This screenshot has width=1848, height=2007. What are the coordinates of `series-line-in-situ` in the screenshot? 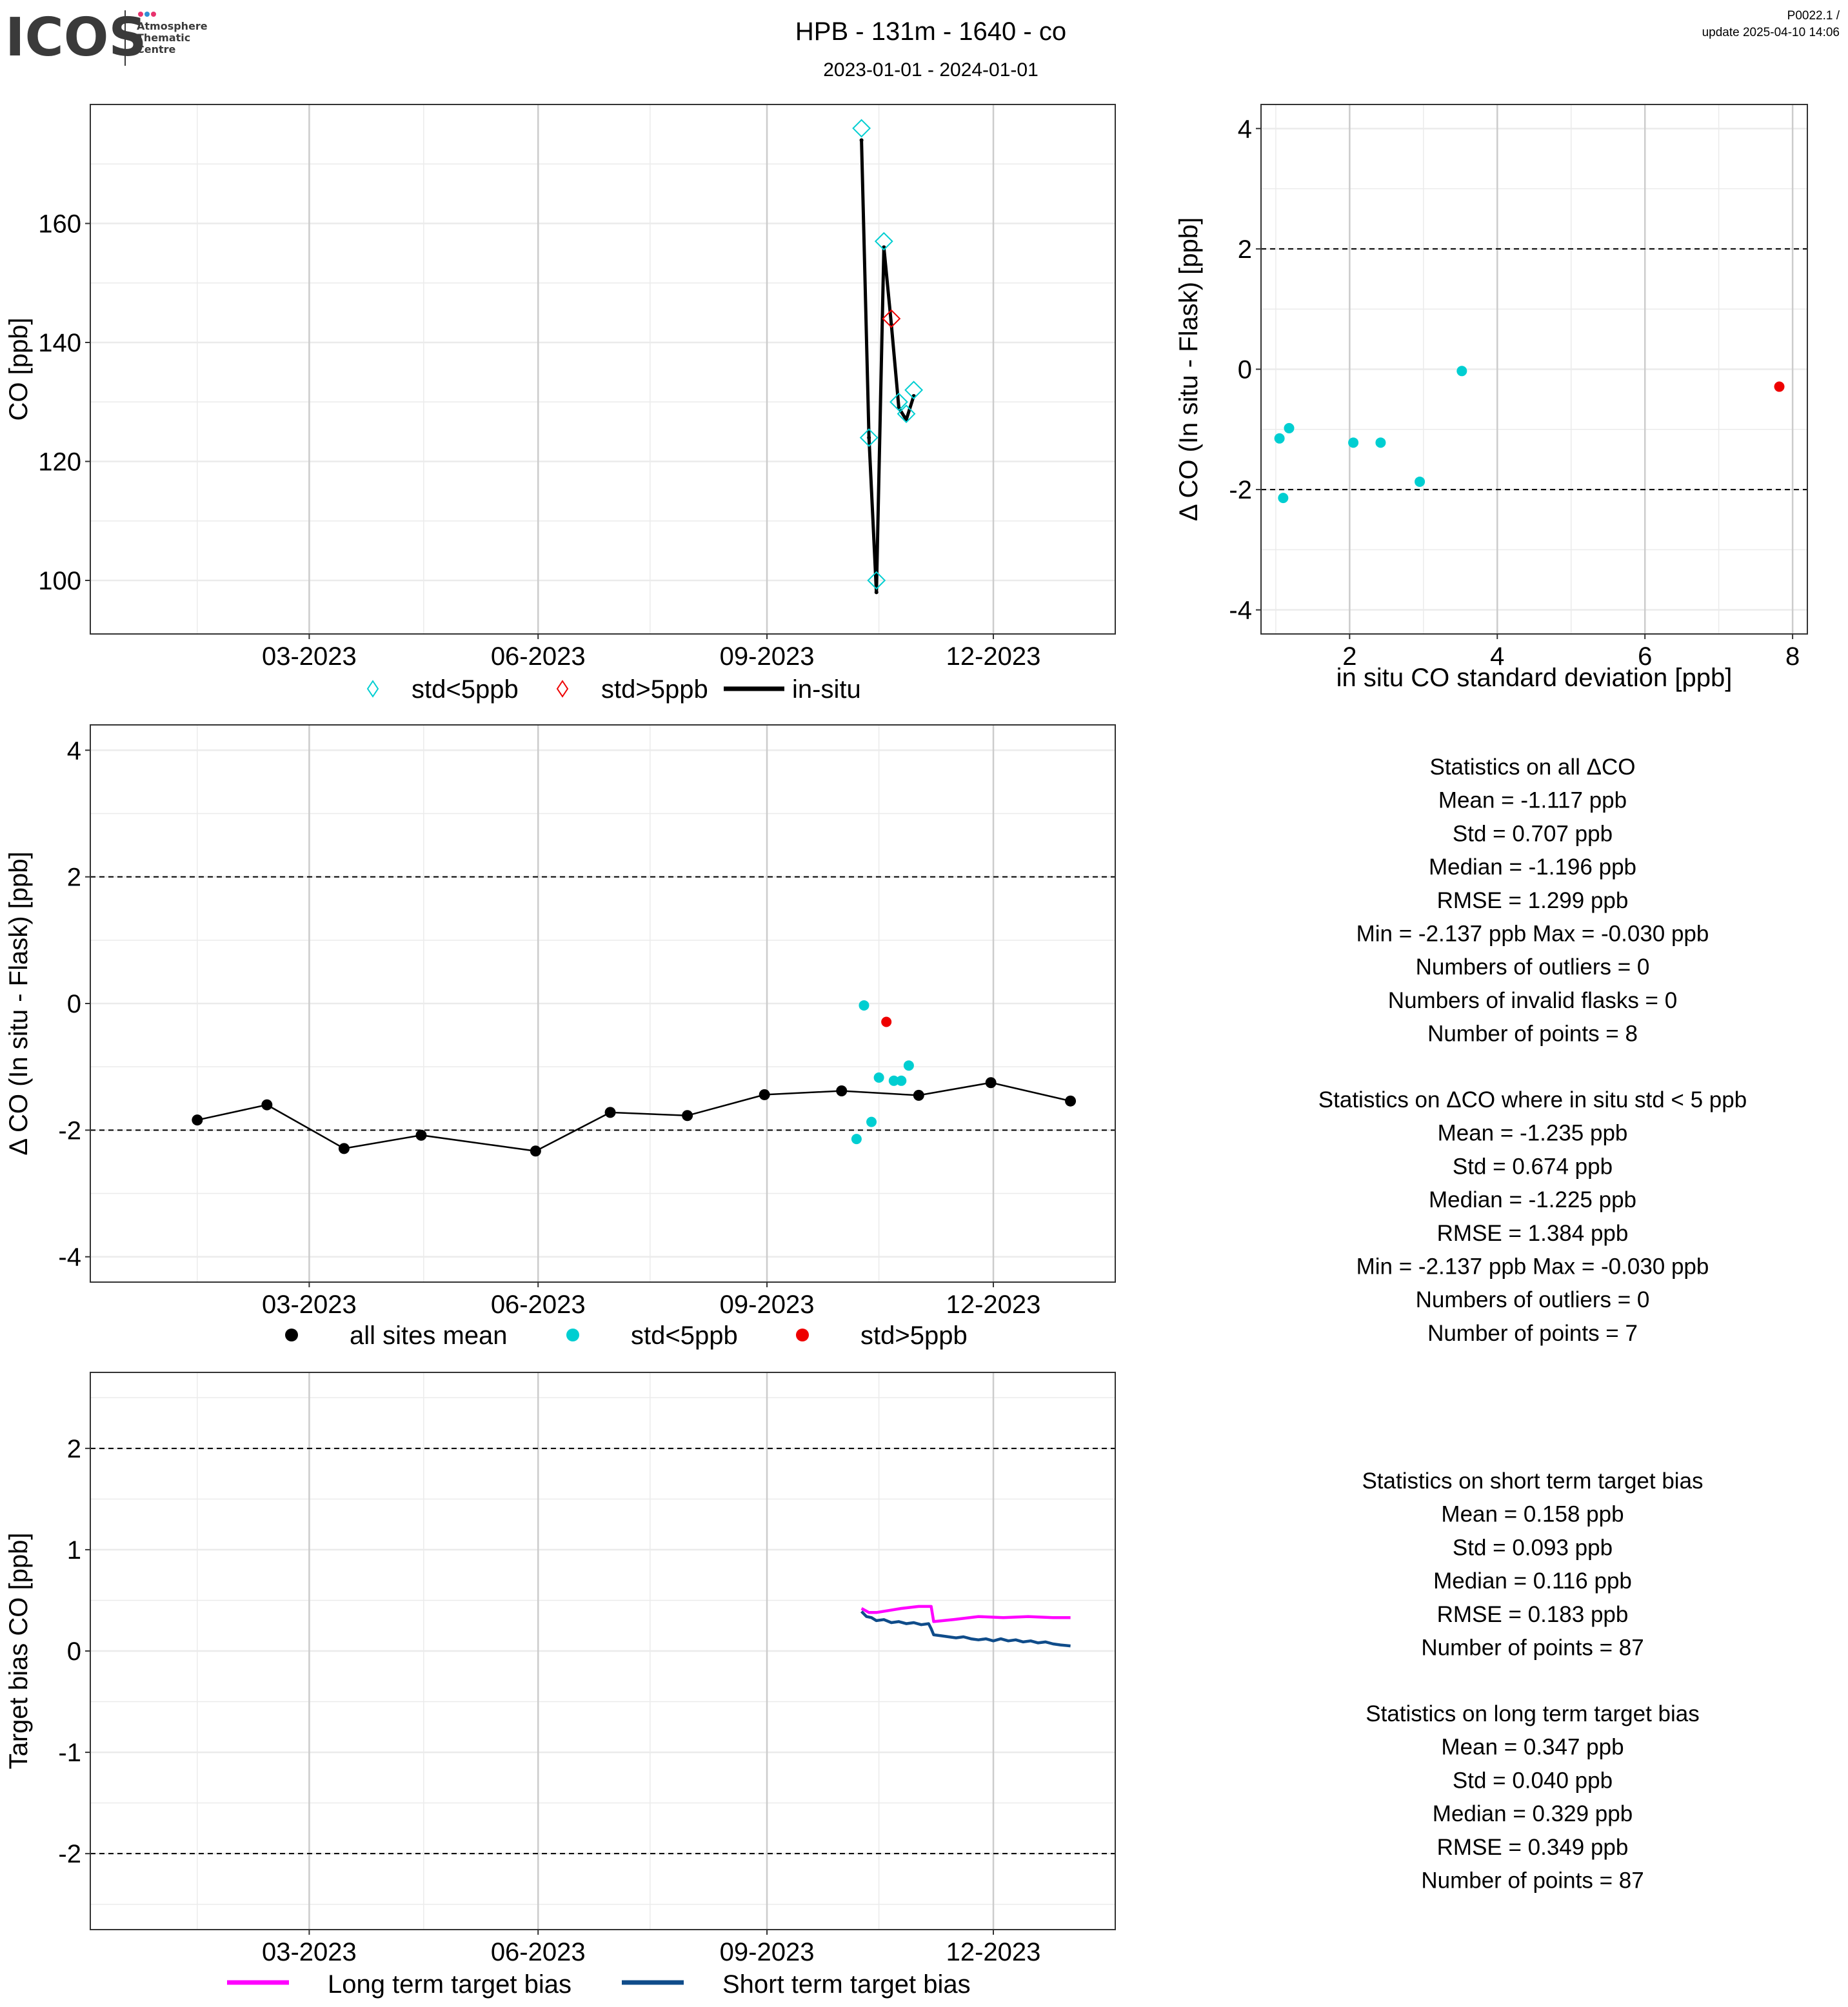 It's located at (887, 367).